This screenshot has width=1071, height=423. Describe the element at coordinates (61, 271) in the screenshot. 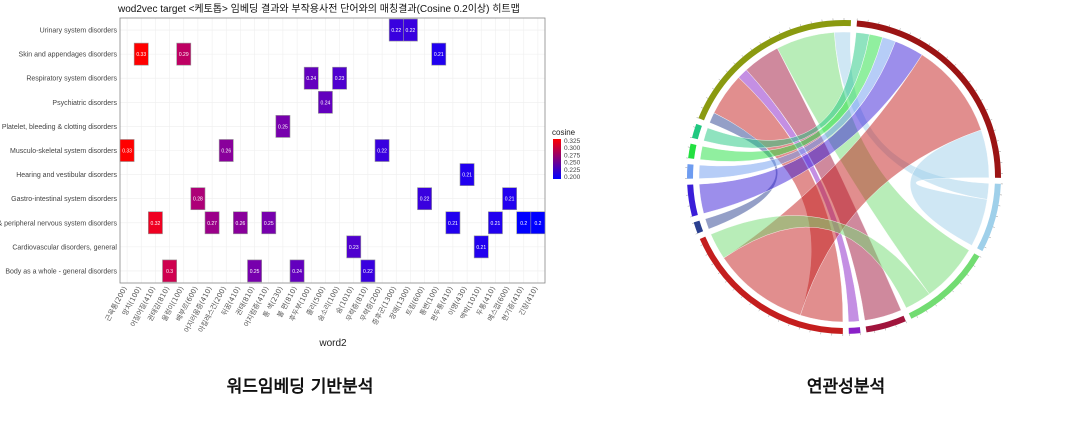

I see `y-tick-label: Body as a whole - general disorders` at that location.